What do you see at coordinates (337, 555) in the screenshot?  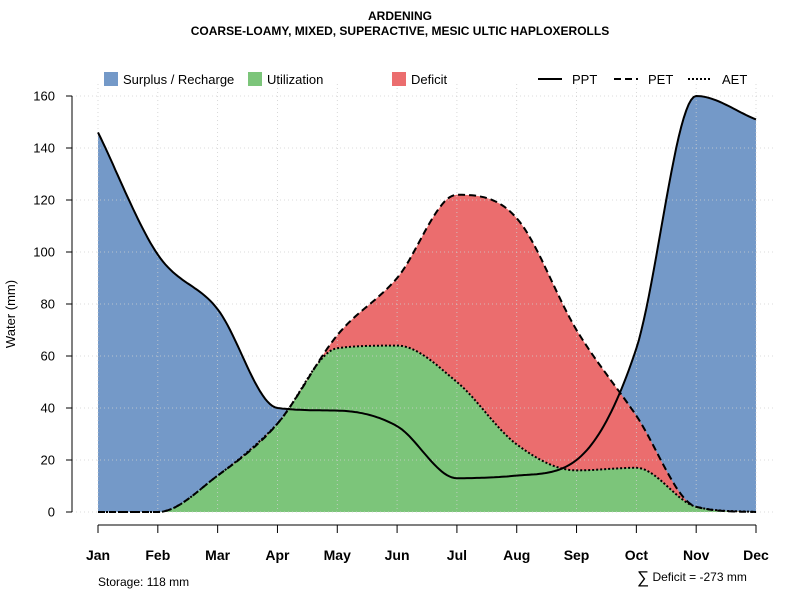 I see `x-tick-label: May` at bounding box center [337, 555].